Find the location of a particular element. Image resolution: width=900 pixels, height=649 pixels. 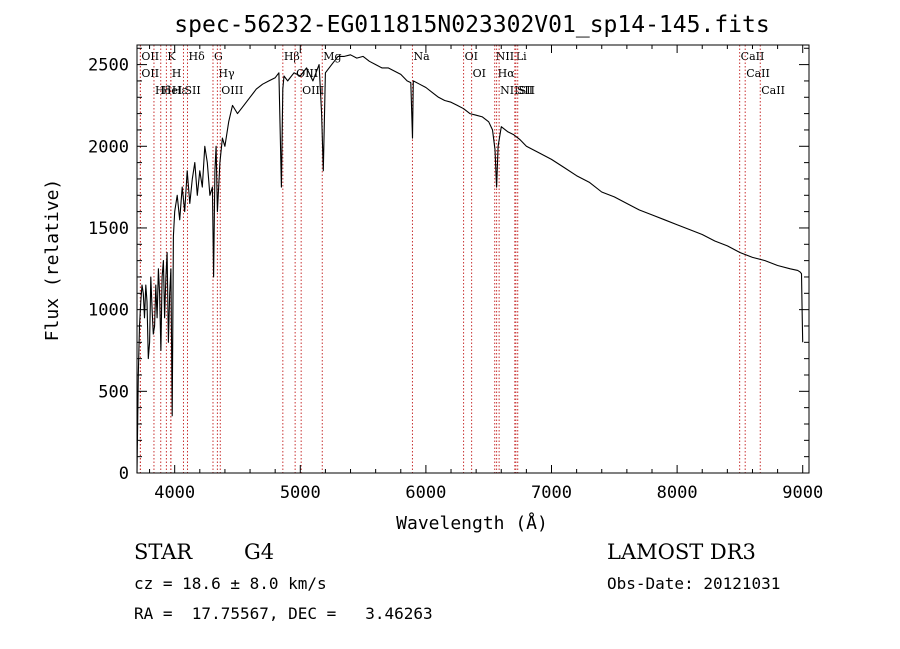

line-label: H is located at coordinates (177, 73).